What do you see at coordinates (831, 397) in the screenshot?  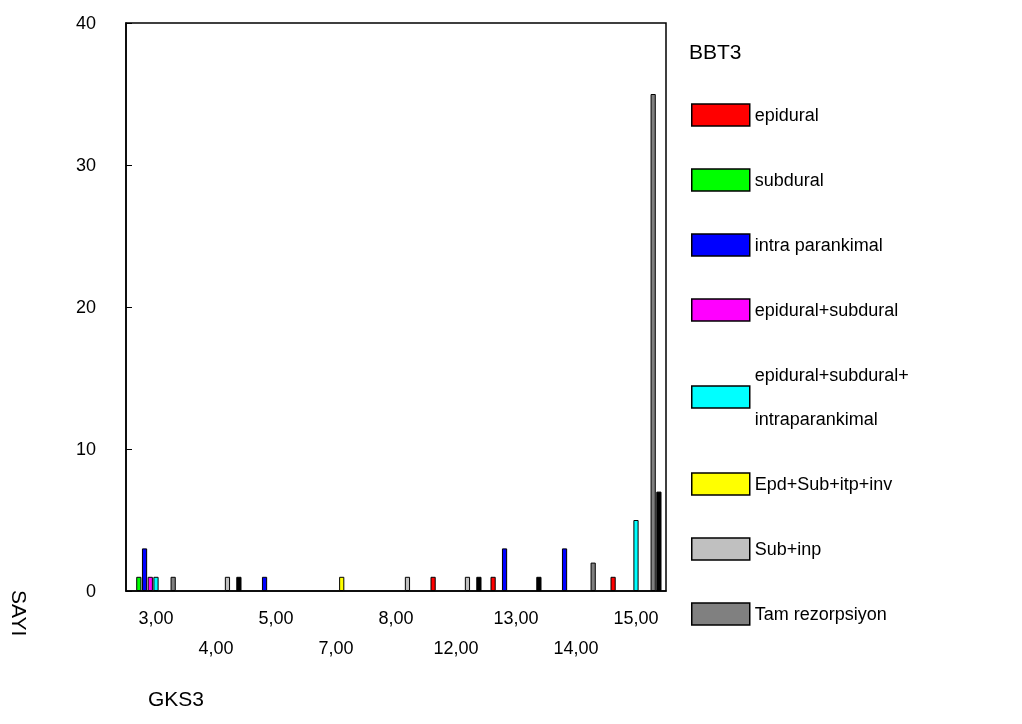 I see `text: epidural+subdural+intraparankimal` at bounding box center [831, 397].